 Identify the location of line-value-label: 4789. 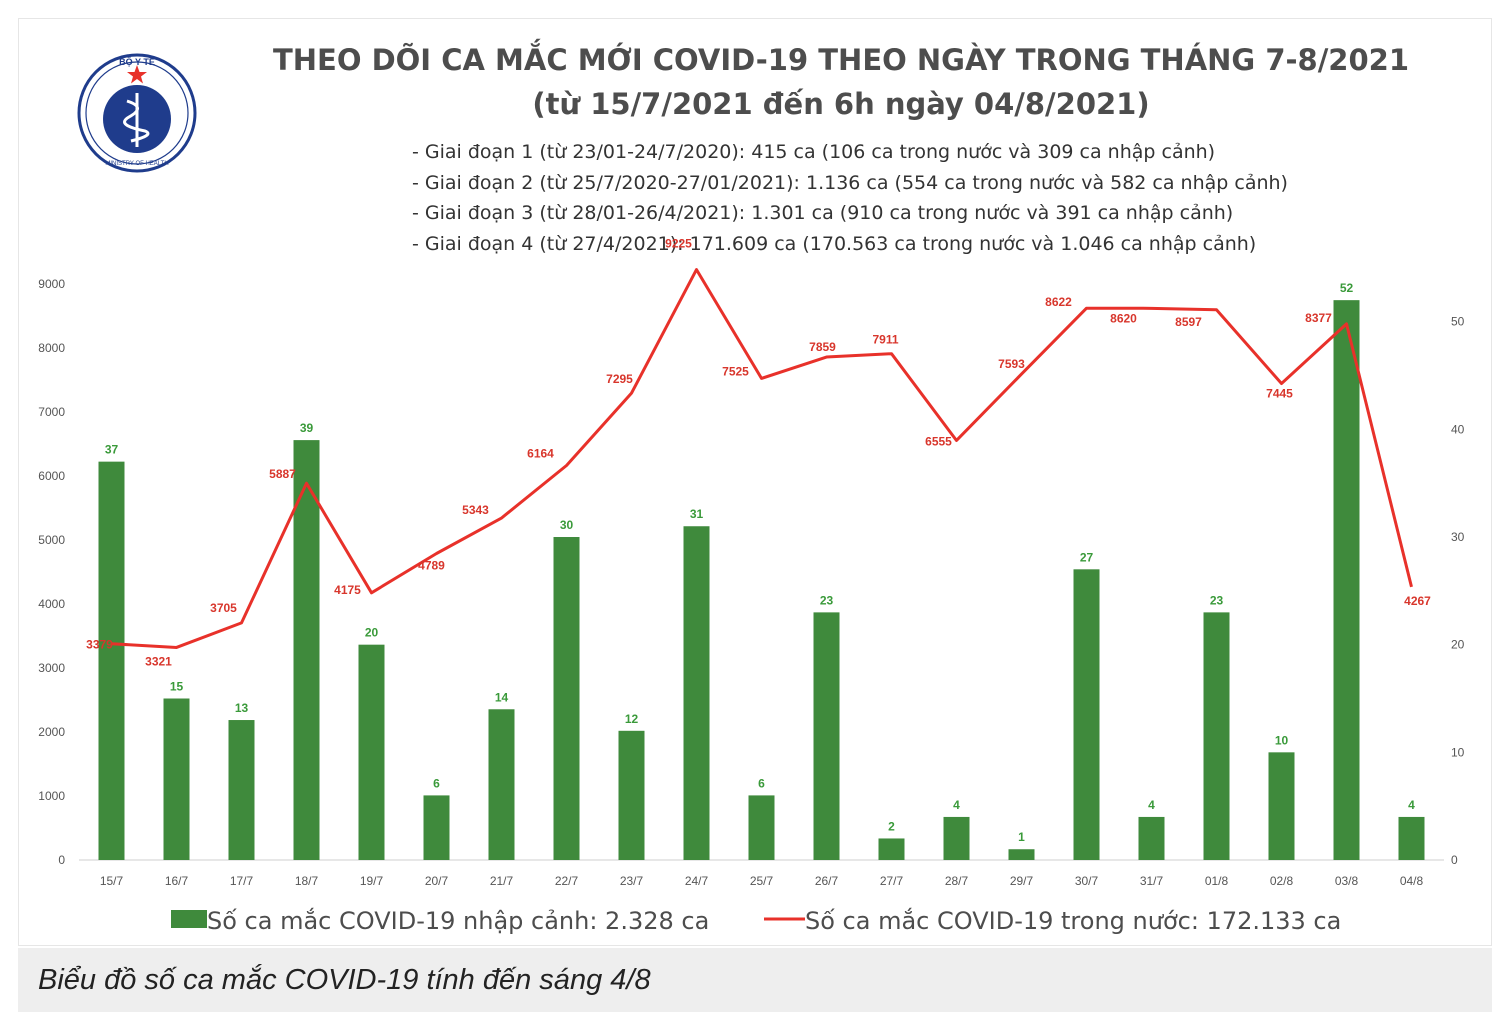
(431, 566).